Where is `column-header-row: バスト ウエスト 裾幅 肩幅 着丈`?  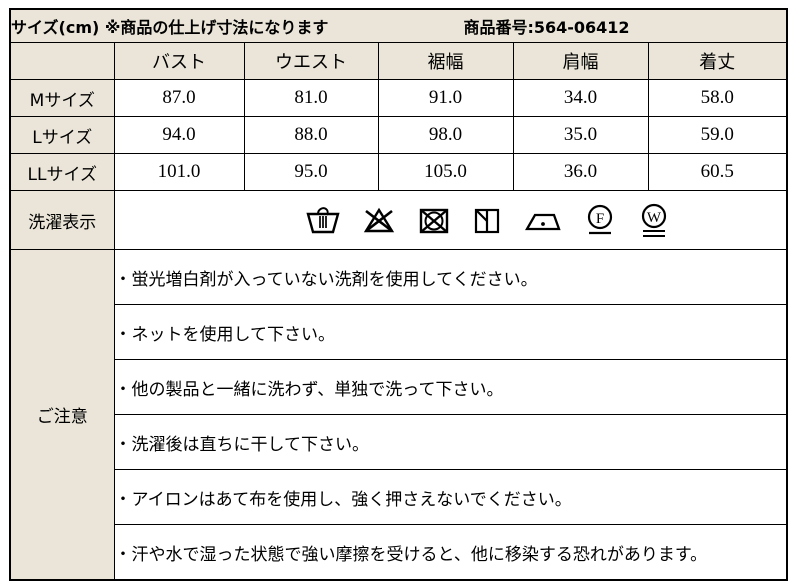 column-header-row: バスト ウエスト 裾幅 肩幅 着丈 is located at coordinates (398, 61).